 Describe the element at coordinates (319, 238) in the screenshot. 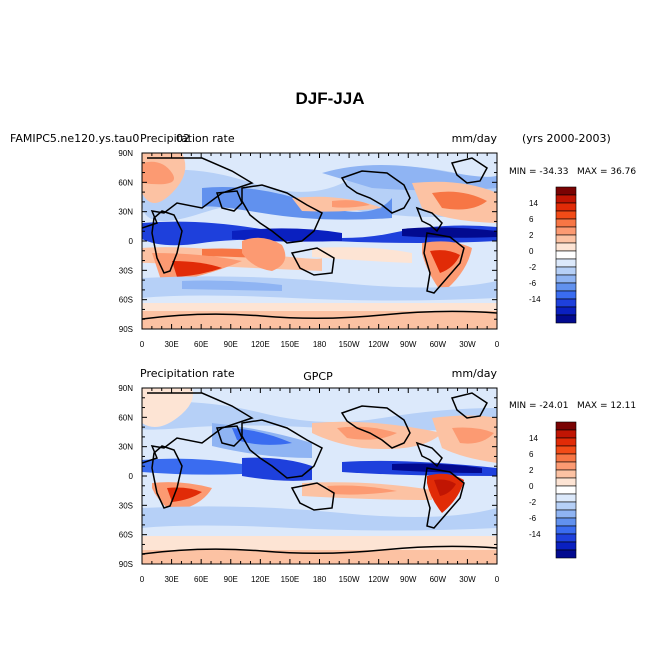

I see `panel-1-coastlines` at that location.